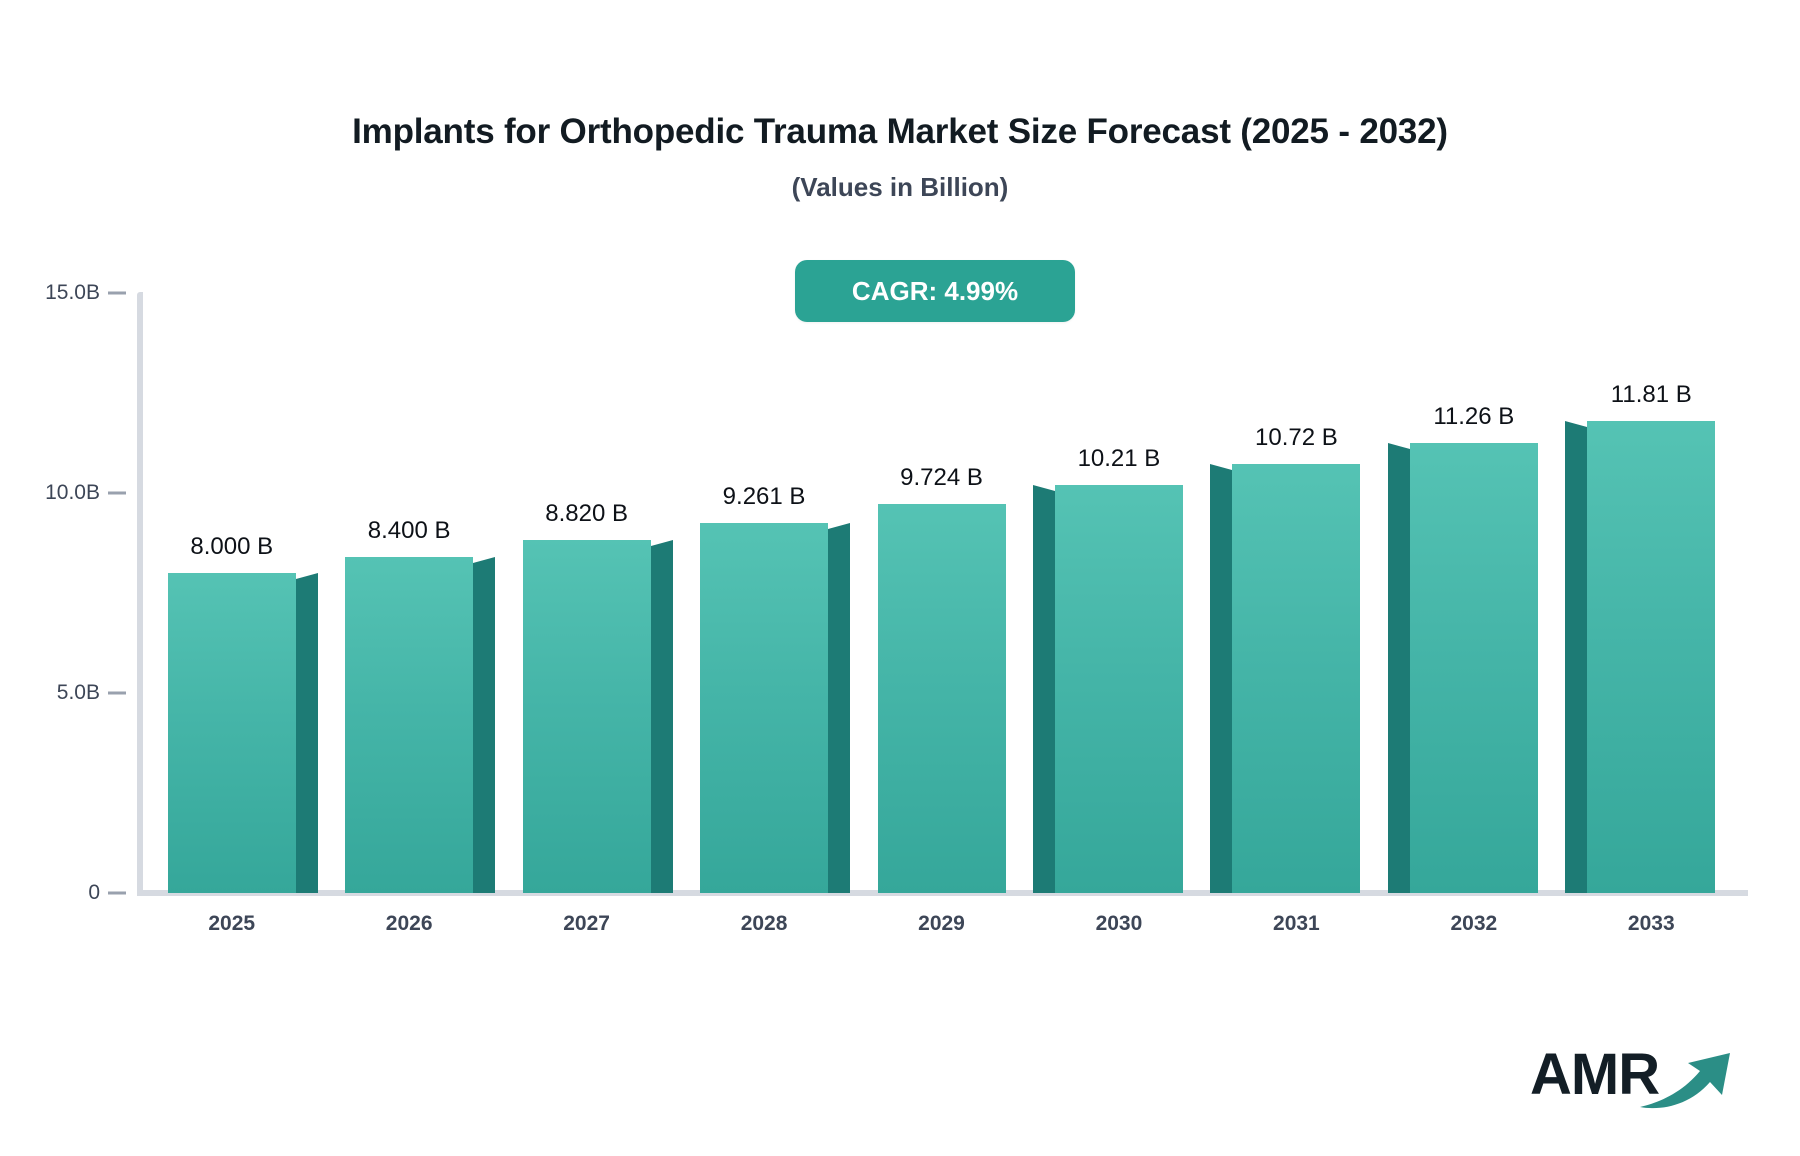 This screenshot has width=1800, height=1156. I want to click on bar: 10.21 B, so click(1107, 669).